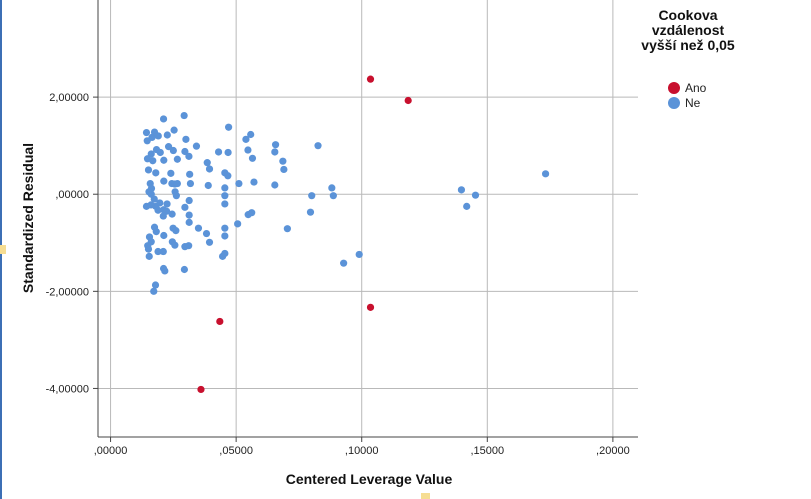 The width and height of the screenshot is (811, 499). I want to click on legend-title: Cookova vzdálenost vyšší než 0,05, so click(688, 30).